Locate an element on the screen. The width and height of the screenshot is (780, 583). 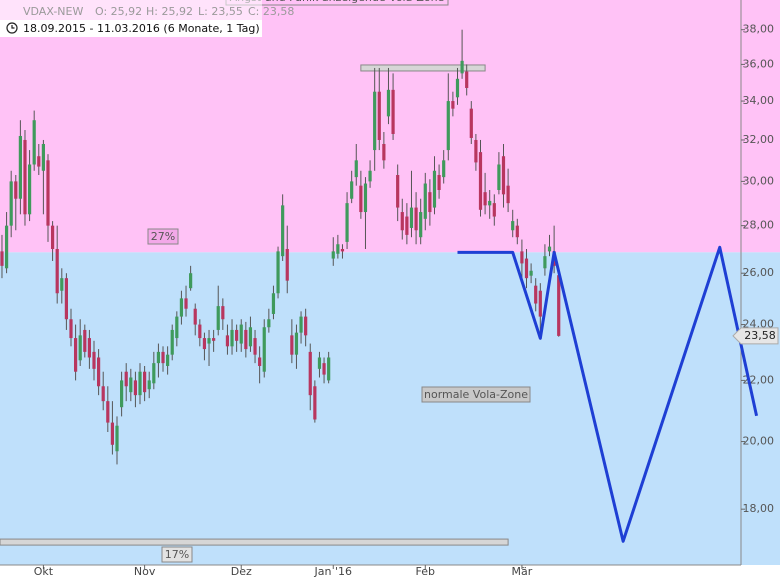
high: H: 25,92 is located at coordinates (169, 11).